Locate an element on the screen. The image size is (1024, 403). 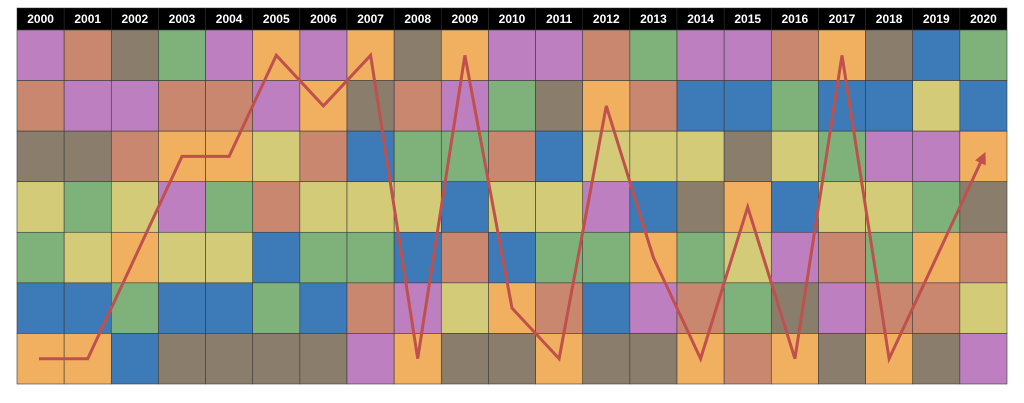
year-label: 2003 is located at coordinates (182, 19).